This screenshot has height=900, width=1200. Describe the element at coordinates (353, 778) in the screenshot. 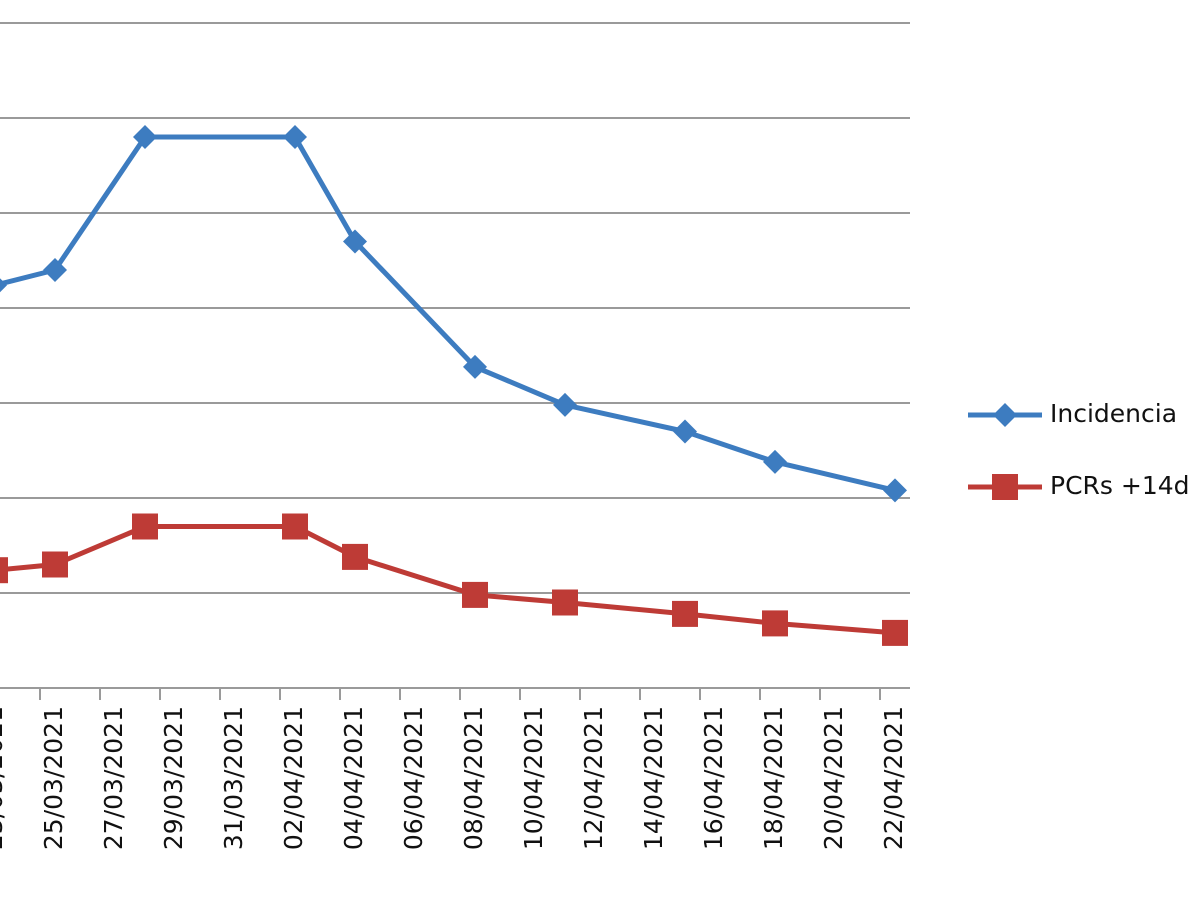

I see `x-tick-label: 04/04/2021` at that location.